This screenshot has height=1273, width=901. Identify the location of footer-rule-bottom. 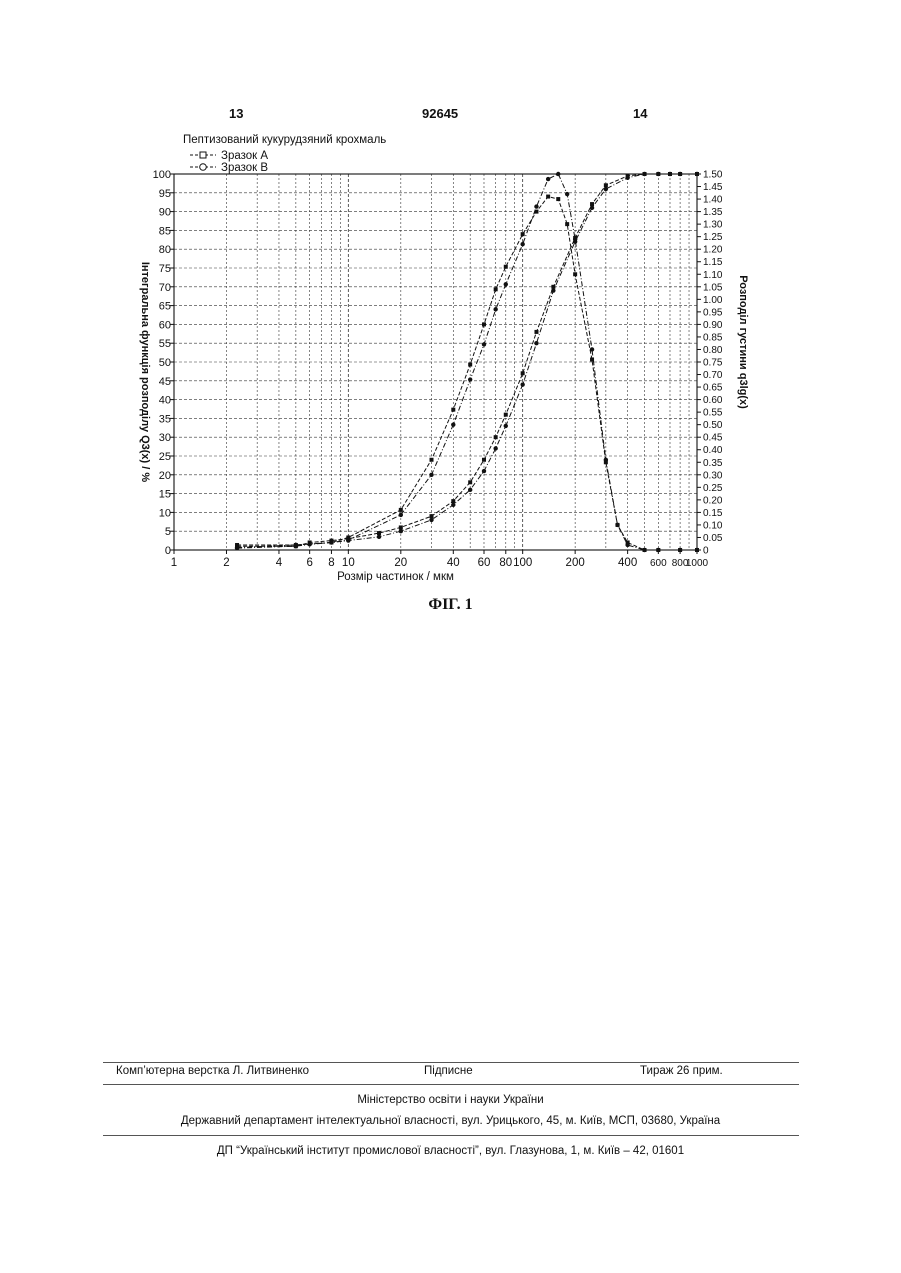
(451, 1135).